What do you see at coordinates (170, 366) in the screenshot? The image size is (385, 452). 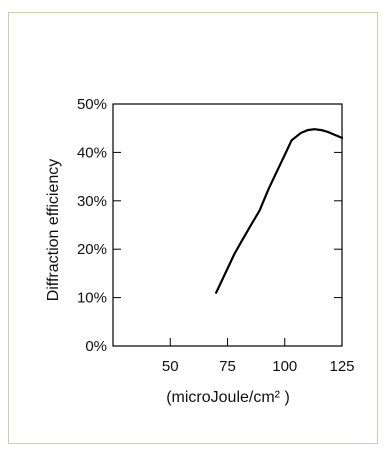 I see `x-tick-label: 50` at bounding box center [170, 366].